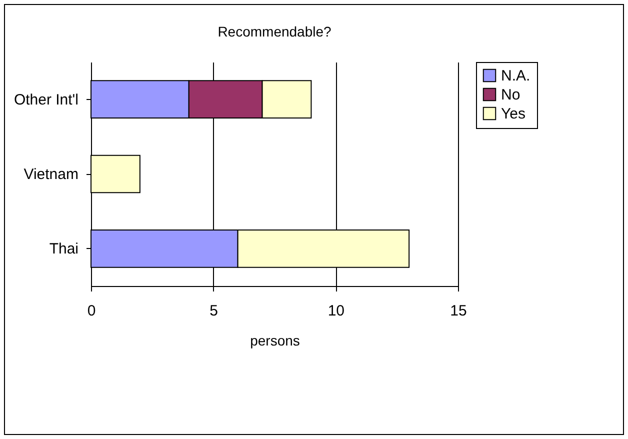 Image resolution: width=628 pixels, height=439 pixels. What do you see at coordinates (91, 311) in the screenshot?
I see `x-tick-label: 0` at bounding box center [91, 311].